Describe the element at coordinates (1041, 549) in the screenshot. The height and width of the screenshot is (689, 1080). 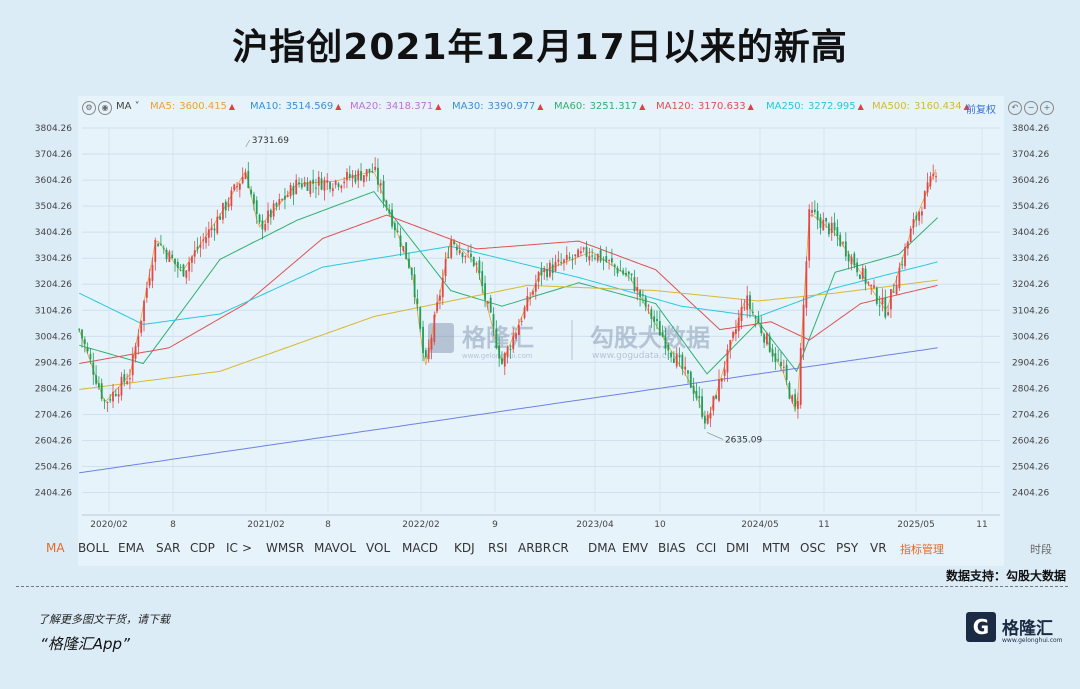
I see `indicator-tab-25: 时段` at that location.